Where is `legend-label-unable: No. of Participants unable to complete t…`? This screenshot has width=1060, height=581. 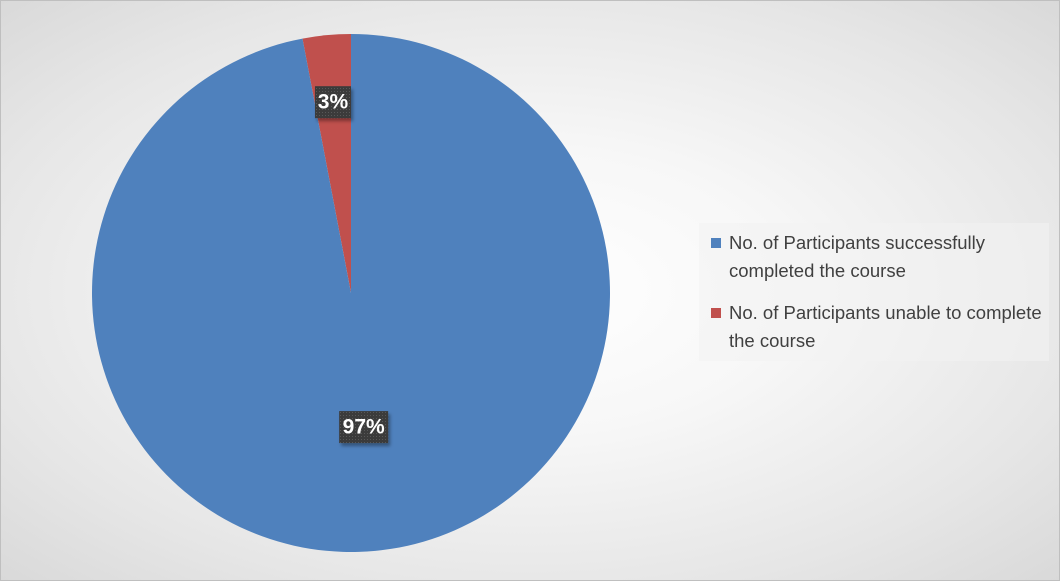
legend-label-unable: No. of Participants unable to complete t… is located at coordinates (885, 326).